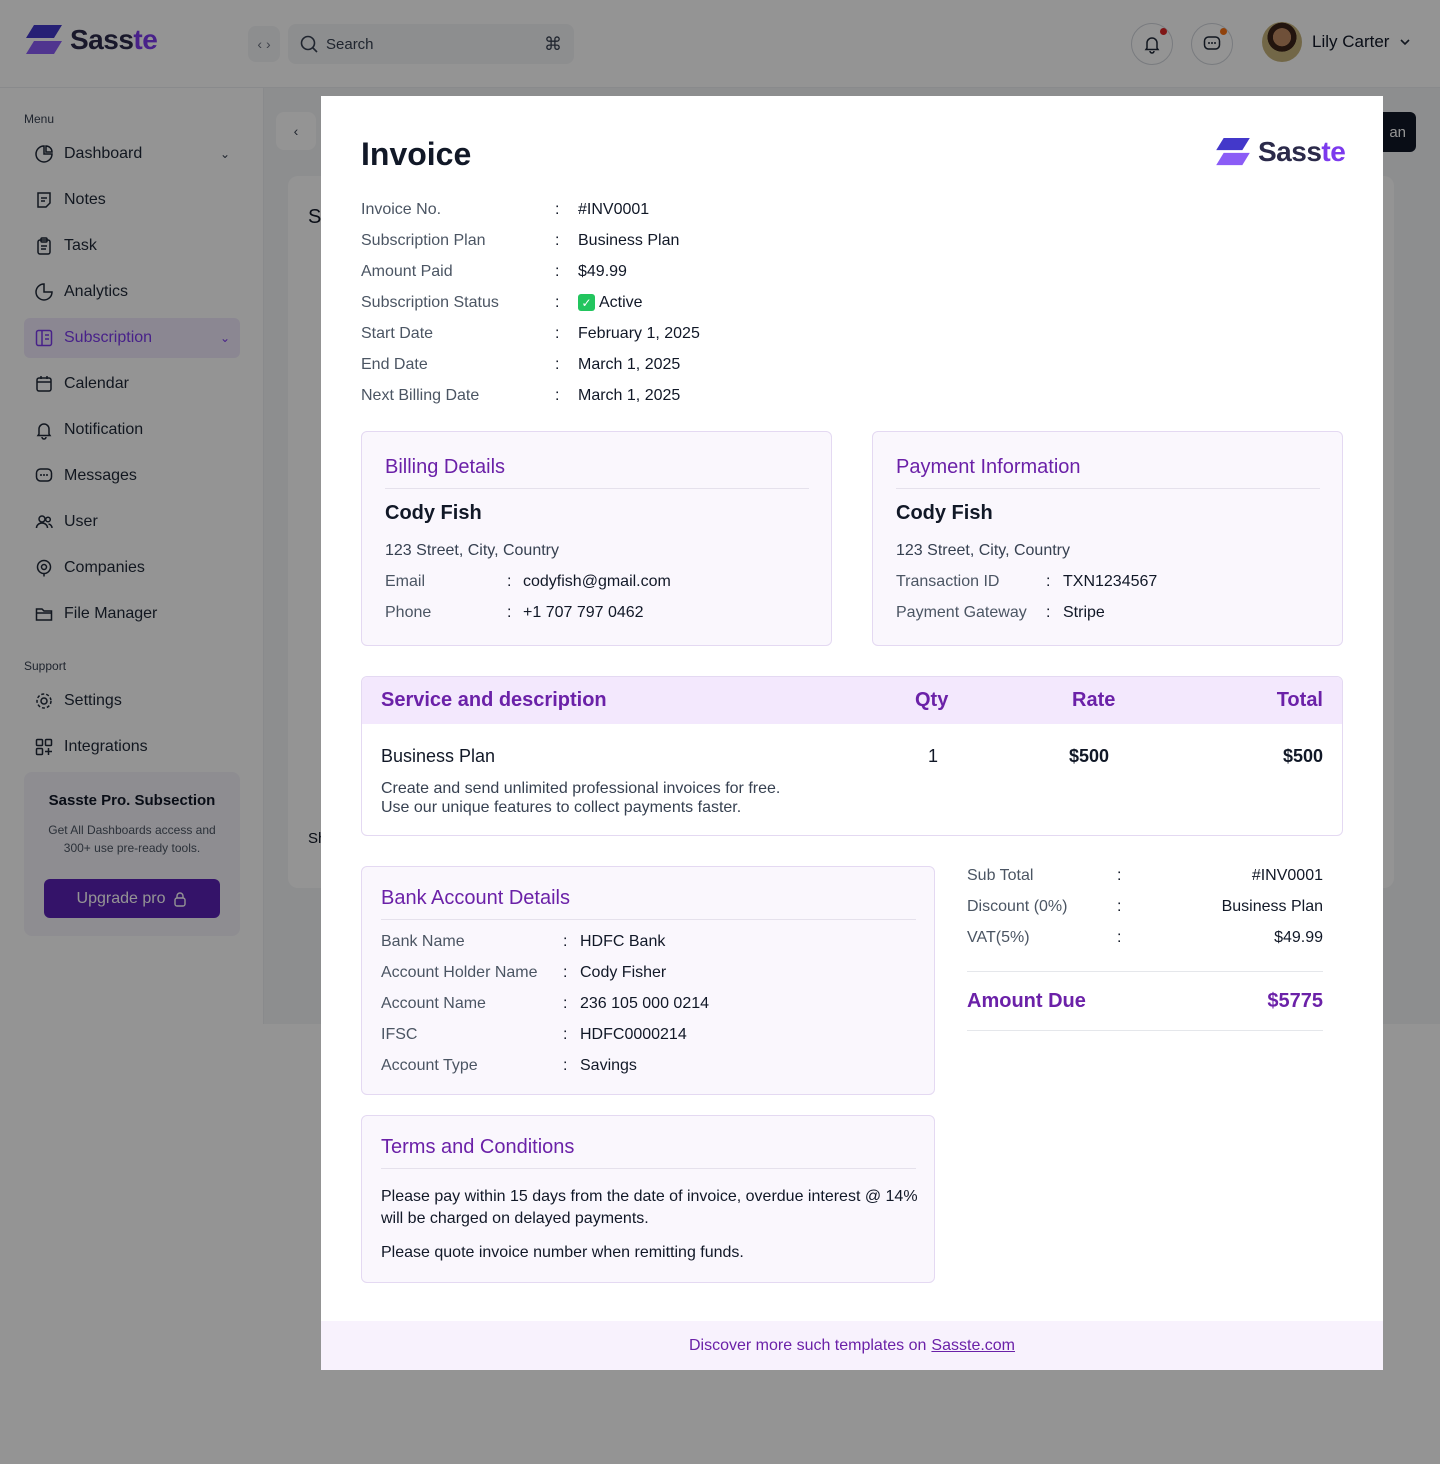 Image resolution: width=1440 pixels, height=1464 pixels. What do you see at coordinates (528, 581) in the screenshot?
I see `billing-email-row: Email: codyfish@gmail.com` at bounding box center [528, 581].